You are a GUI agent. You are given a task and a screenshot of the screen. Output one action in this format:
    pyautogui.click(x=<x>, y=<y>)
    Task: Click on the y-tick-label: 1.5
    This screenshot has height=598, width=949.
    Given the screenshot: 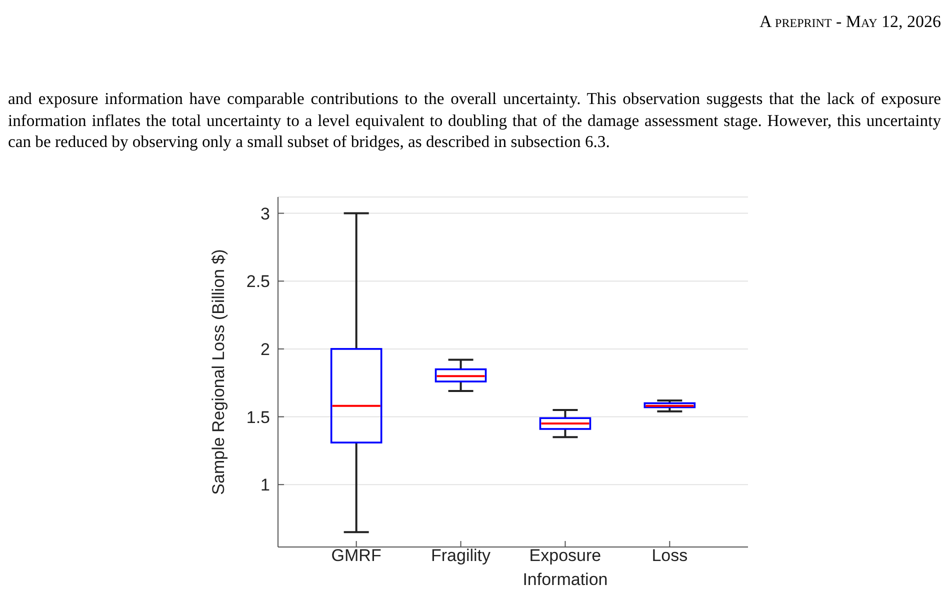 What is the action you would take?
    pyautogui.click(x=258, y=417)
    